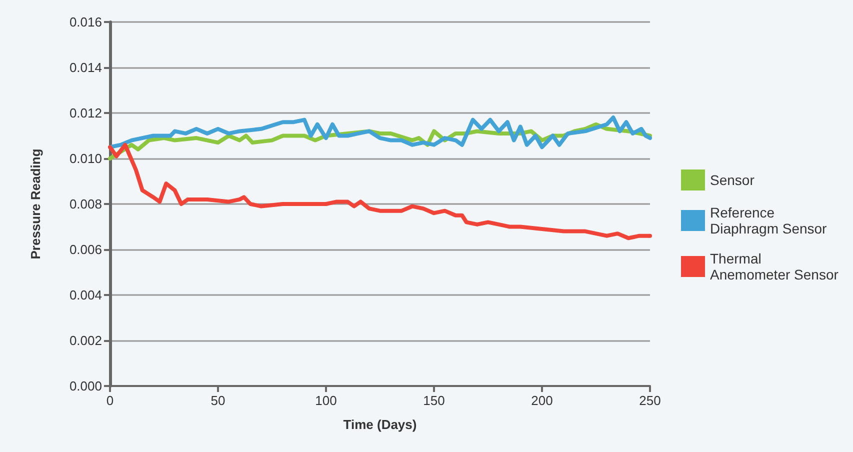 The image size is (853, 452). I want to click on x-tick-label: 100, so click(326, 400).